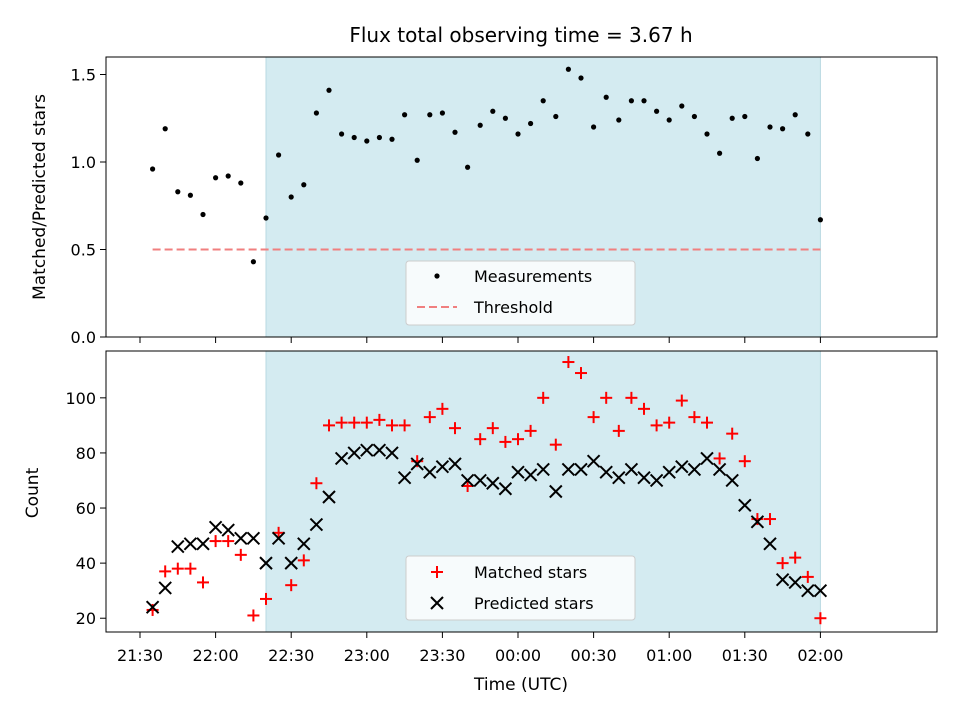 This screenshot has width=960, height=720. I want to click on x-tick-label: 23:00, so click(367, 655).